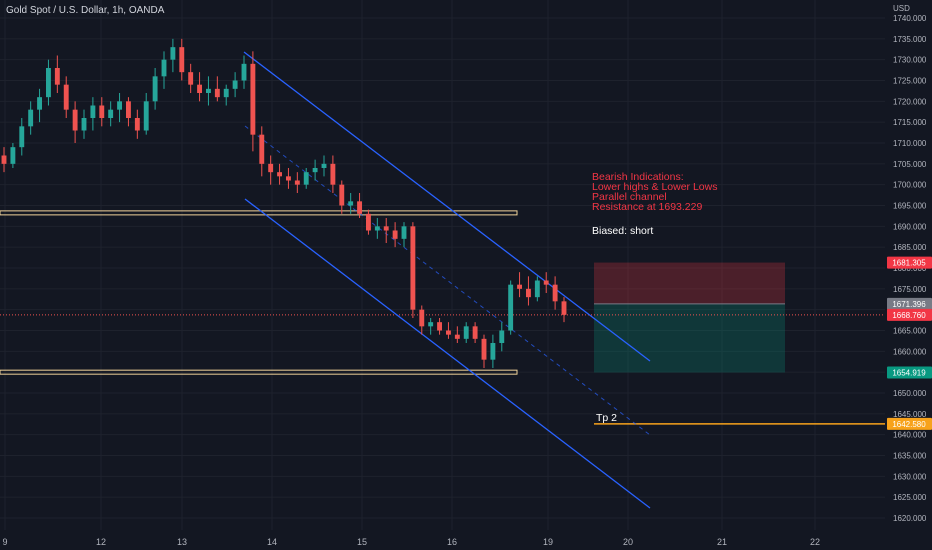  What do you see at coordinates (638, 177) in the screenshot?
I see `annotation-line: Bearish Indications:` at bounding box center [638, 177].